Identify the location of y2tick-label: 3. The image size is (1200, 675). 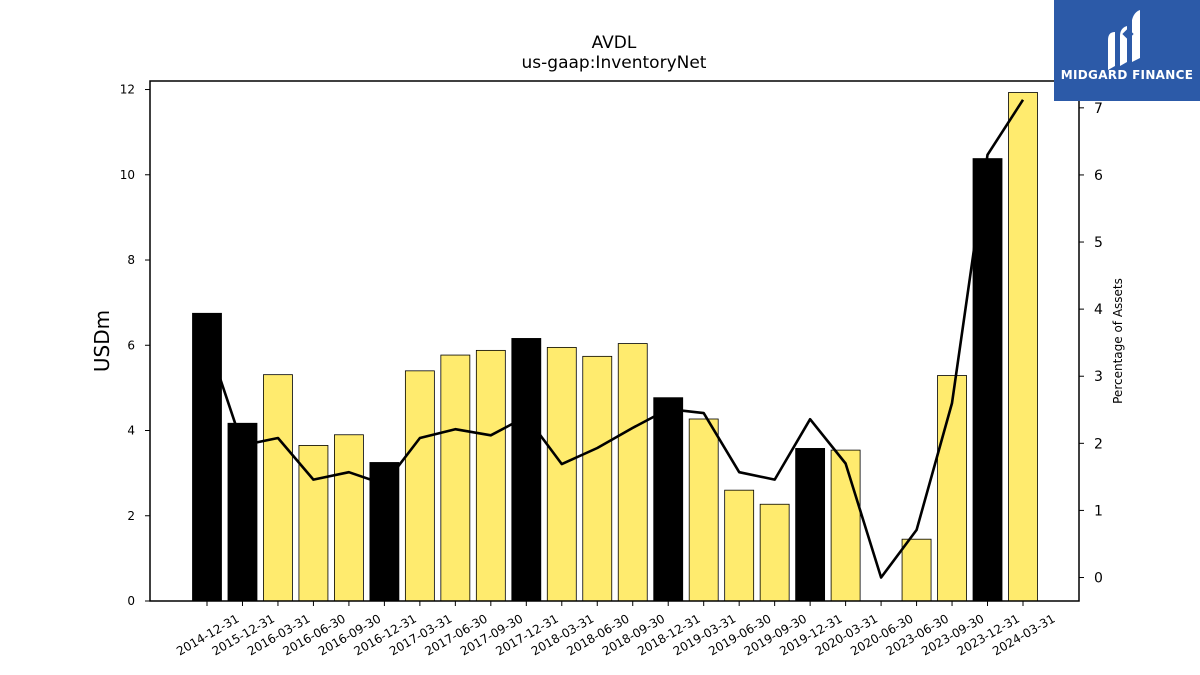
(1098, 377).